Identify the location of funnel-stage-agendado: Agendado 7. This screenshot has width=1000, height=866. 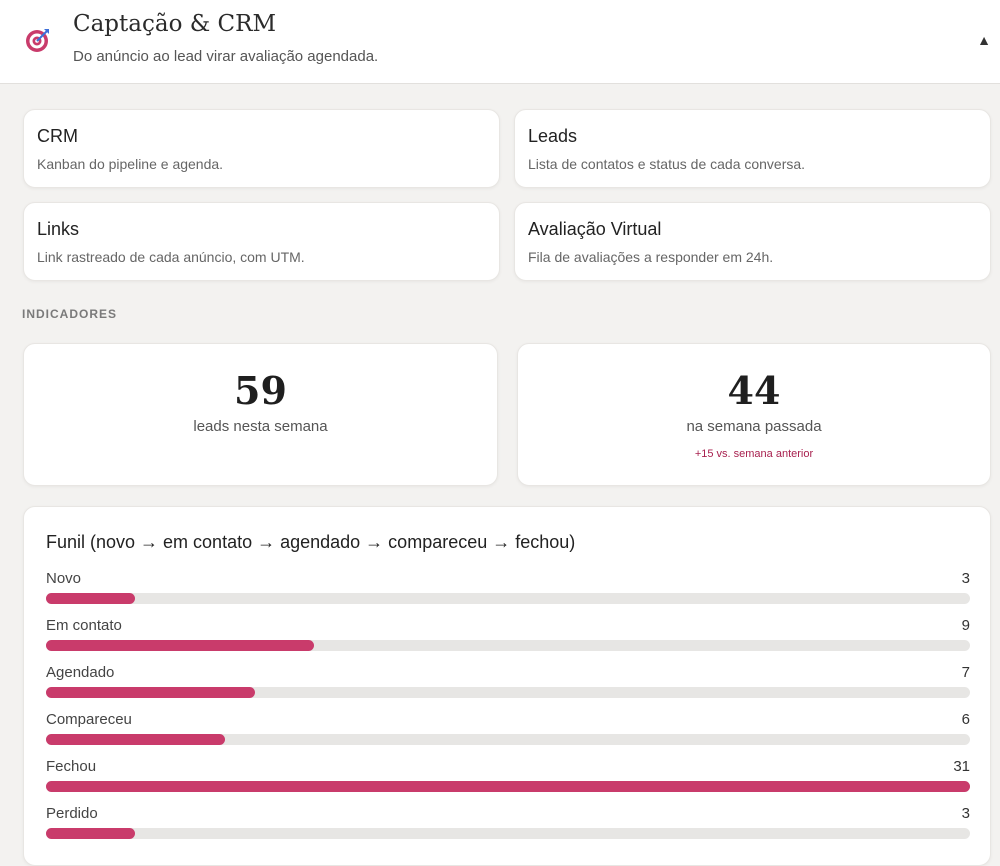
(508, 684).